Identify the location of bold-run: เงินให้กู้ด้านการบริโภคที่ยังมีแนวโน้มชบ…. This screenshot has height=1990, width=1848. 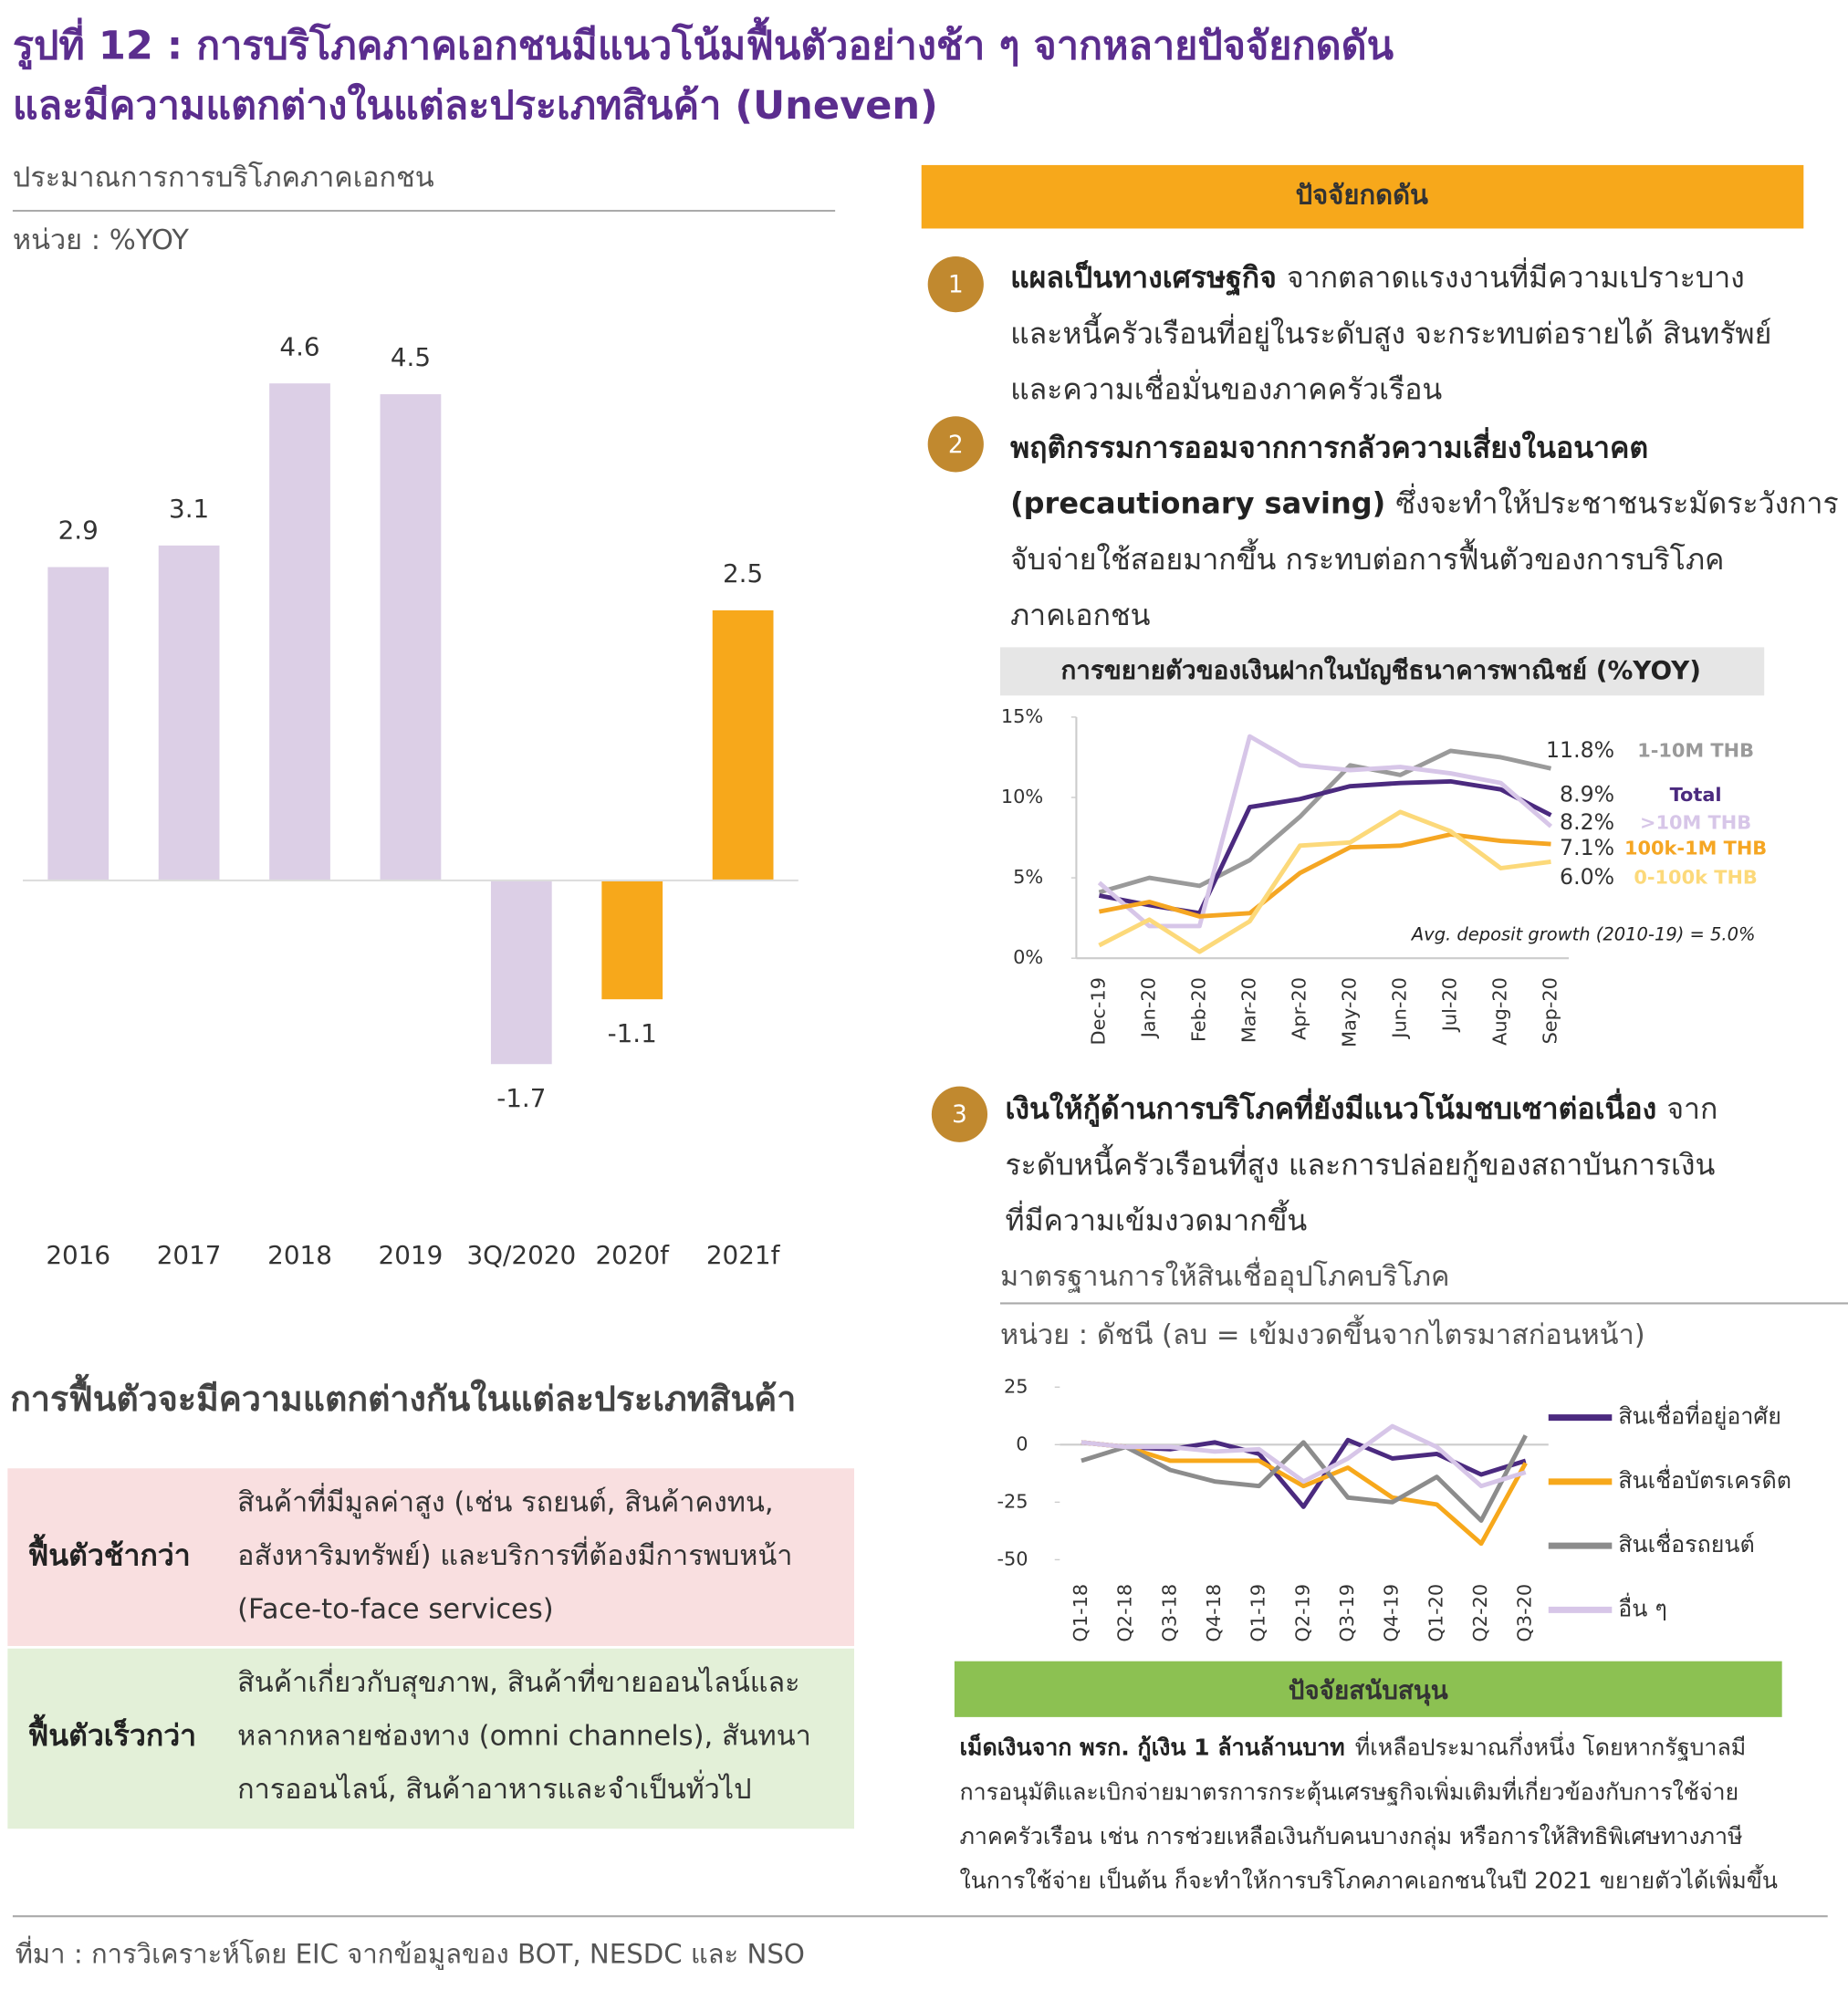
(1331, 1108).